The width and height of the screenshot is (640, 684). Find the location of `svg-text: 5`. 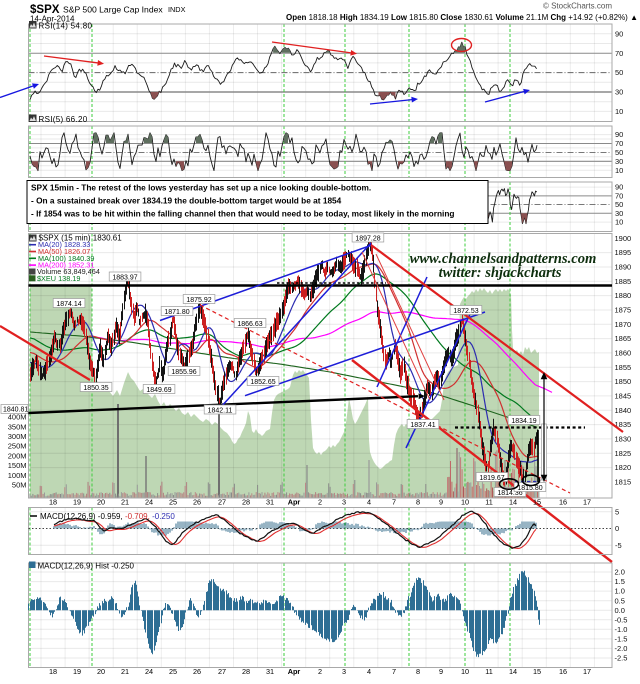

svg-text: 5 is located at coordinates (617, 511).